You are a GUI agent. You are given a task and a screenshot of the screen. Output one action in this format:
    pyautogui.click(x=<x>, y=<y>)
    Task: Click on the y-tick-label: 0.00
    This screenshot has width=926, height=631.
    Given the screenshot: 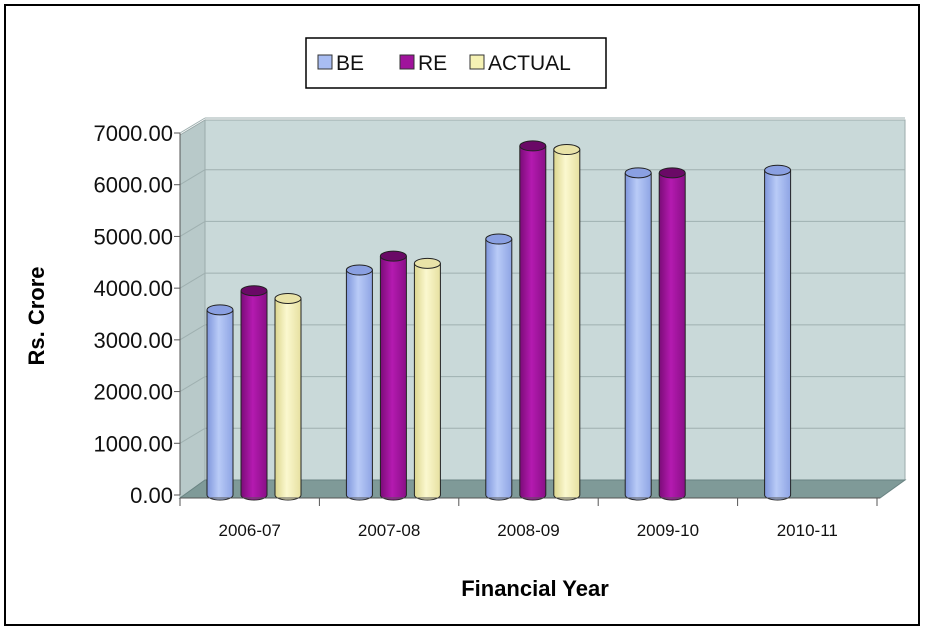 What is the action you would take?
    pyautogui.click(x=151, y=495)
    